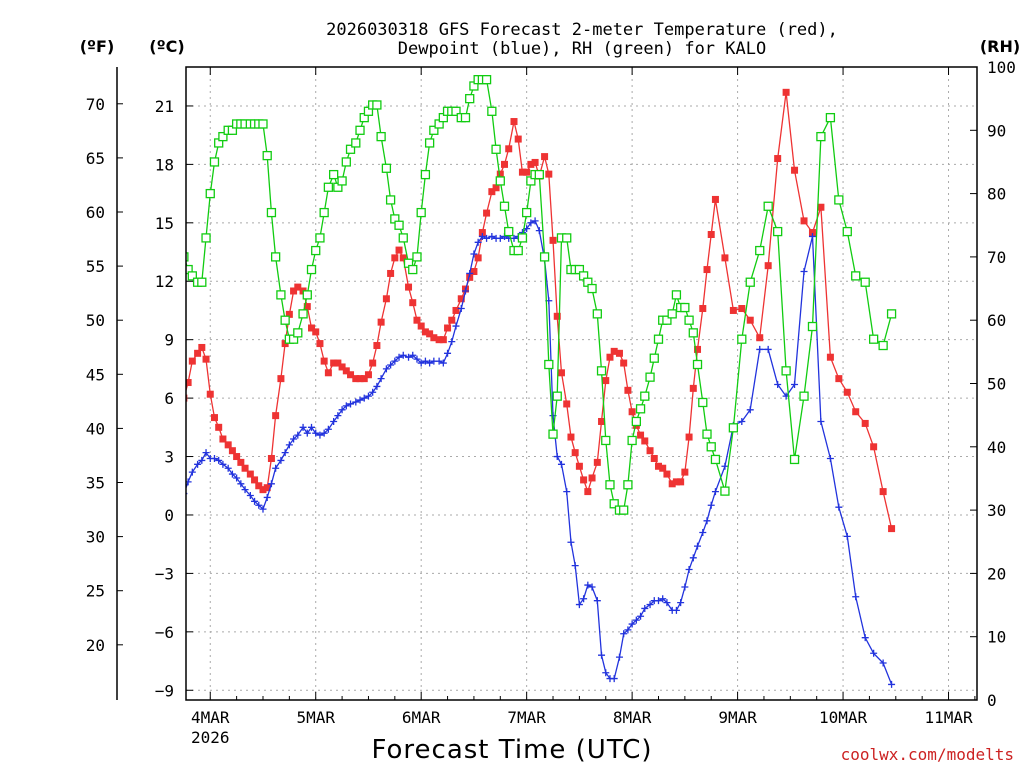  What do you see at coordinates (315, 717) in the screenshot?
I see `x-tick-label: 5MAR` at bounding box center [315, 717].